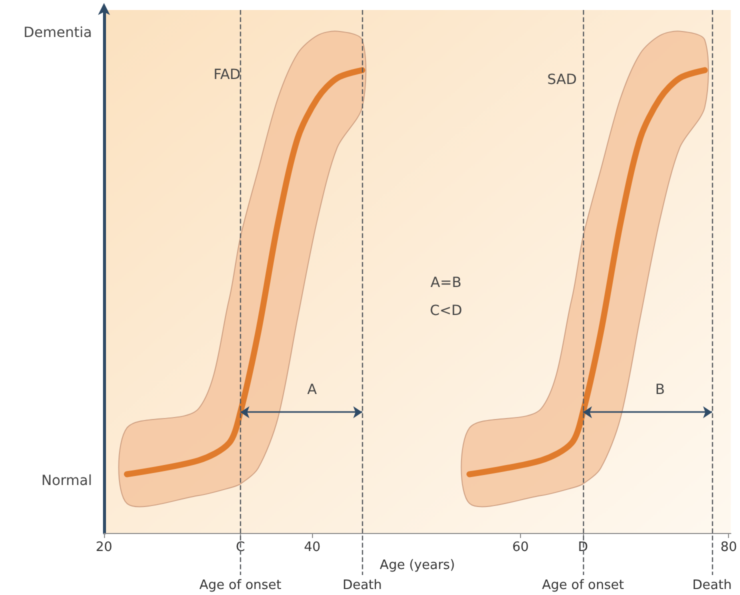 This screenshot has height=595, width=740. Describe the element at coordinates (446, 283) in the screenshot. I see `annotation: A=B` at that location.